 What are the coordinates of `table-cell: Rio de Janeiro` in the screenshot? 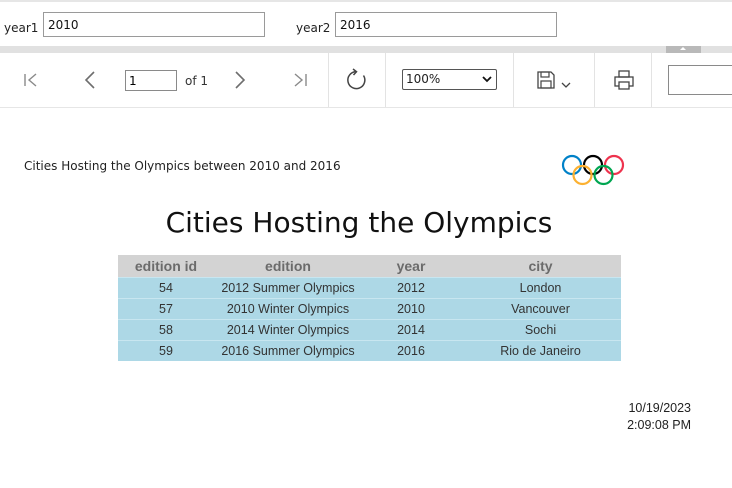 It's located at (540, 350).